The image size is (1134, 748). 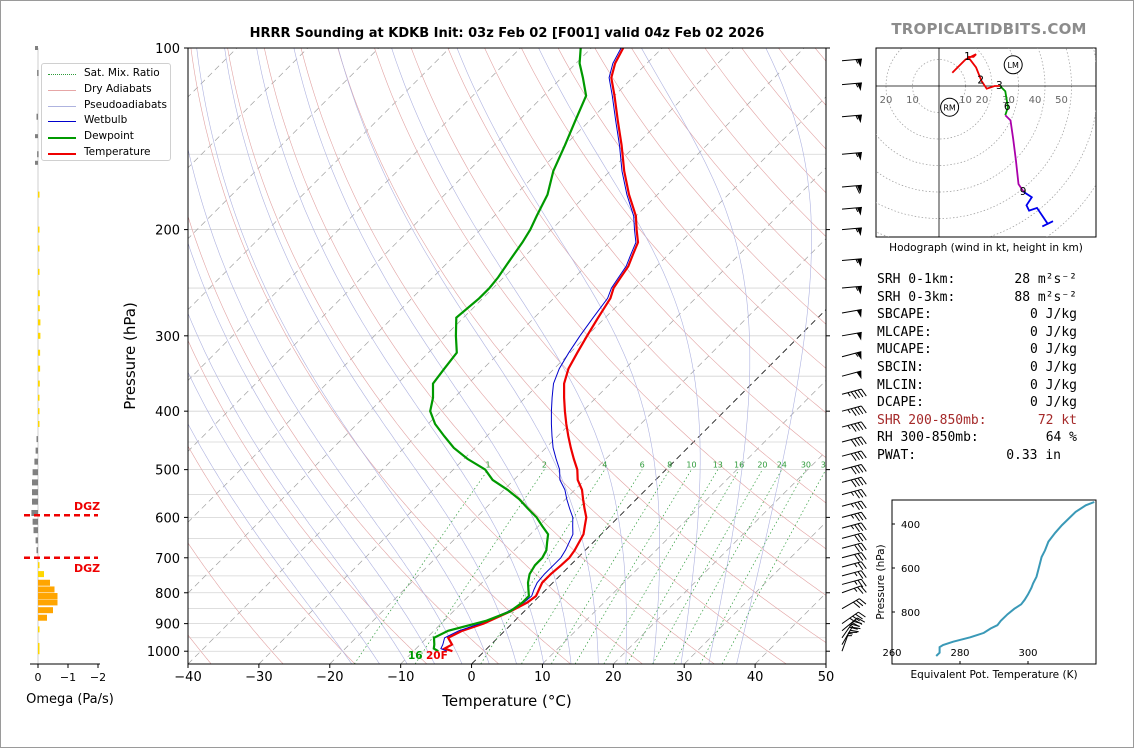 What do you see at coordinates (400, 677) in the screenshot?
I see `x-tick-label: −10` at bounding box center [400, 677].